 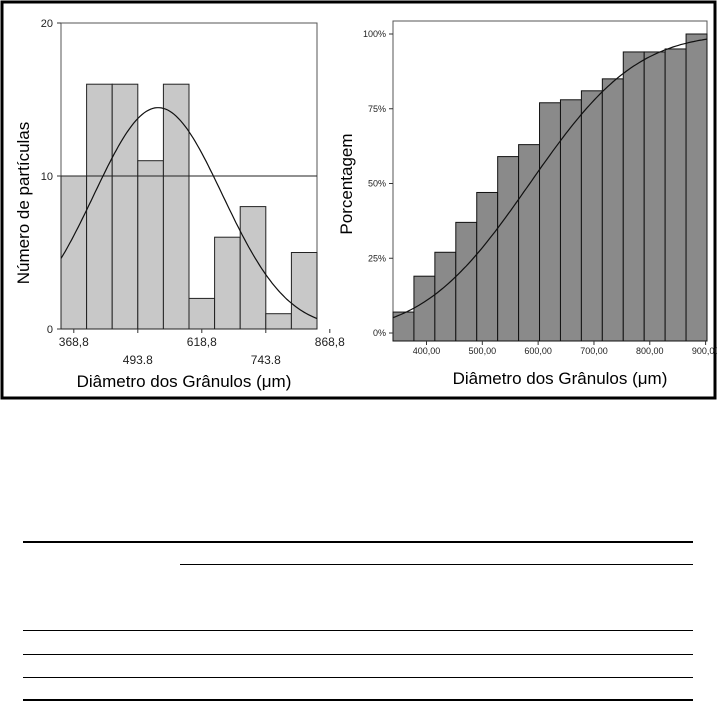 I want to click on table-header-bottom-rule, so click(x=358, y=630).